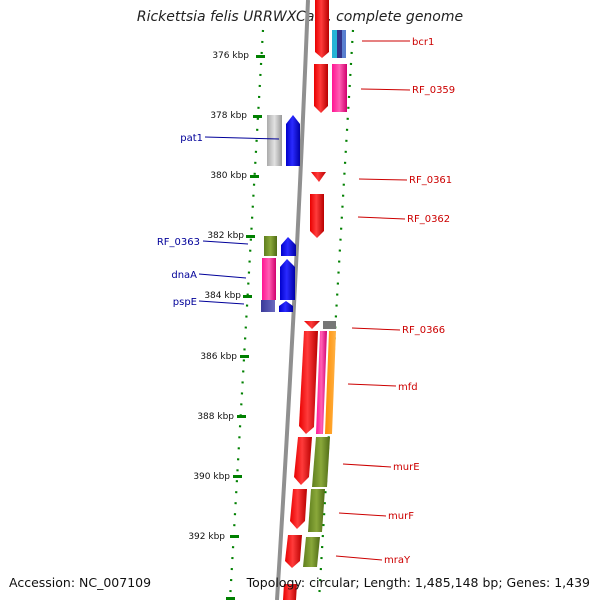  Describe the element at coordinates (286, 306) in the screenshot. I see `gene-arrow-pspE` at that location.